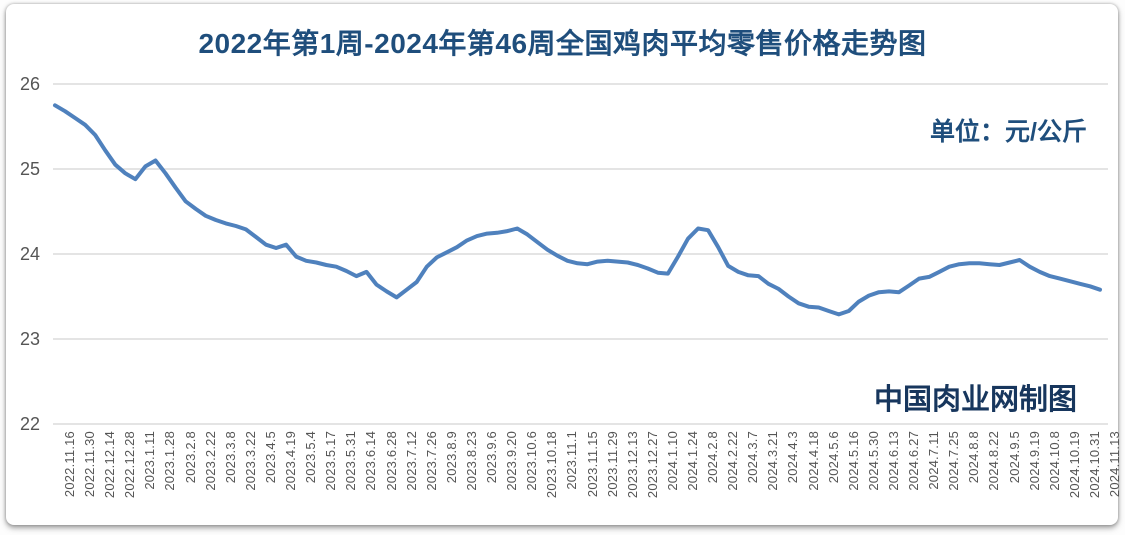 This screenshot has height=535, width=1125. What do you see at coordinates (1054, 461) in the screenshot?
I see `x-tick-label: 2024.10.8` at bounding box center [1054, 461].